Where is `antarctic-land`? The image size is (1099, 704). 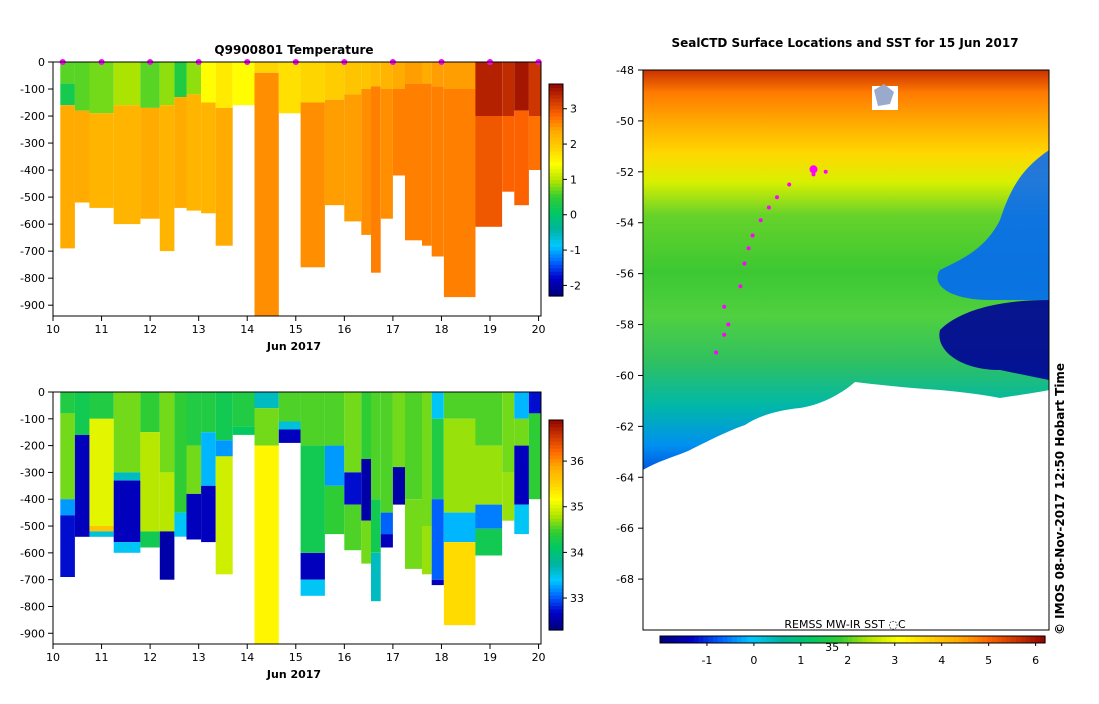
antarctic-land is located at coordinates (846, 506).